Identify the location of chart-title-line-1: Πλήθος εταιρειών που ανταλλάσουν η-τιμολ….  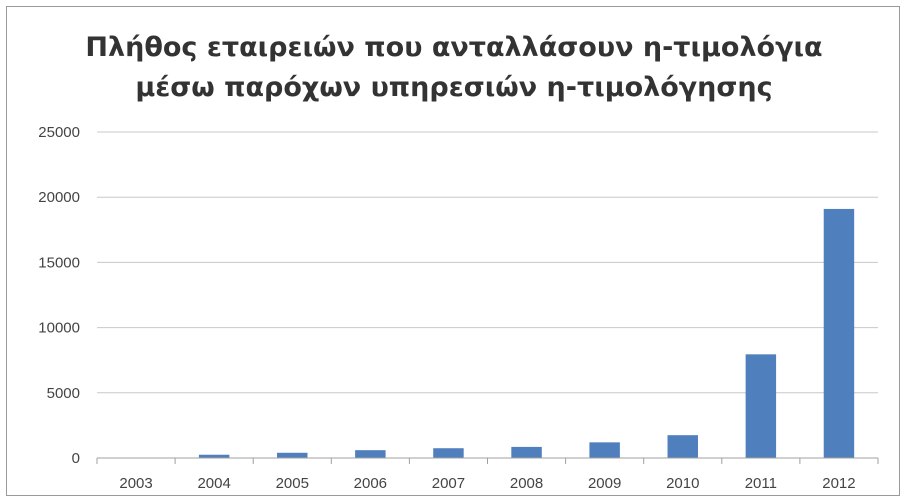
(454, 47).